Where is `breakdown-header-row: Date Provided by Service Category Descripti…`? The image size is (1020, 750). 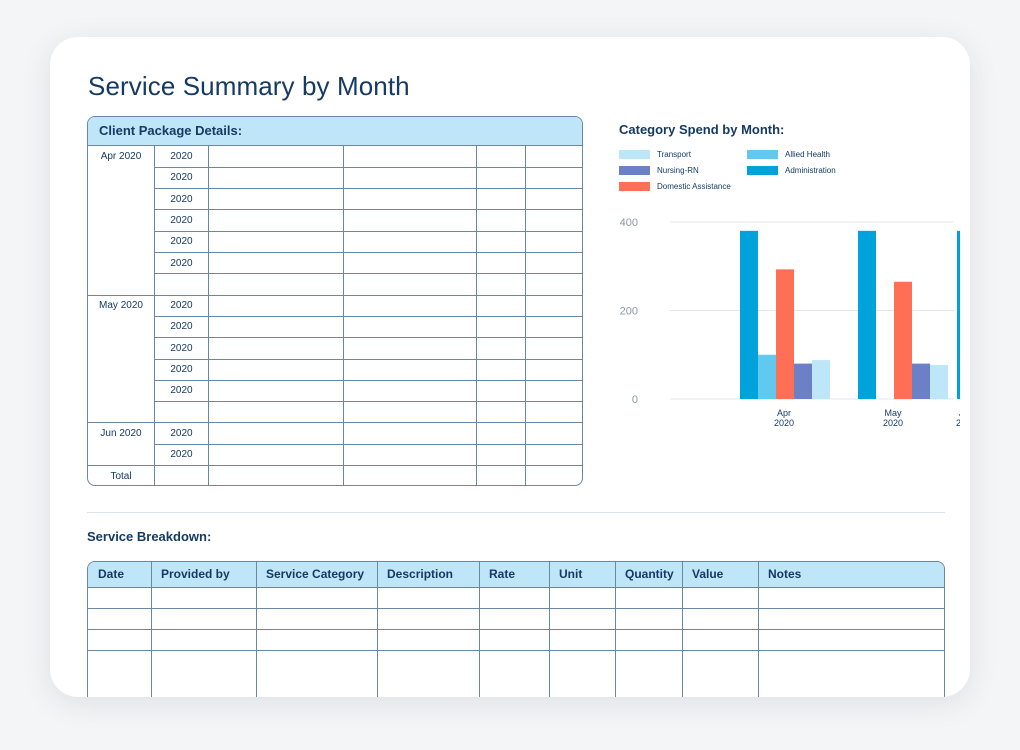 breakdown-header-row: Date Provided by Service Category Descripti… is located at coordinates (516, 575).